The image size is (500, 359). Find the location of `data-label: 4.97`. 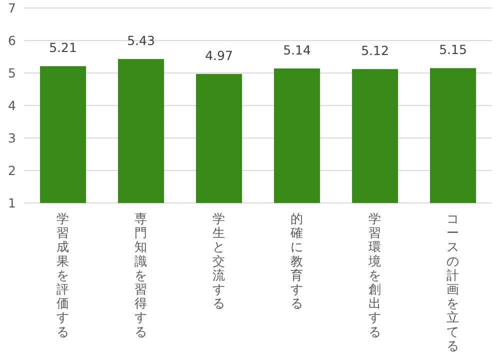

data-label: 4.97 is located at coordinates (219, 55).